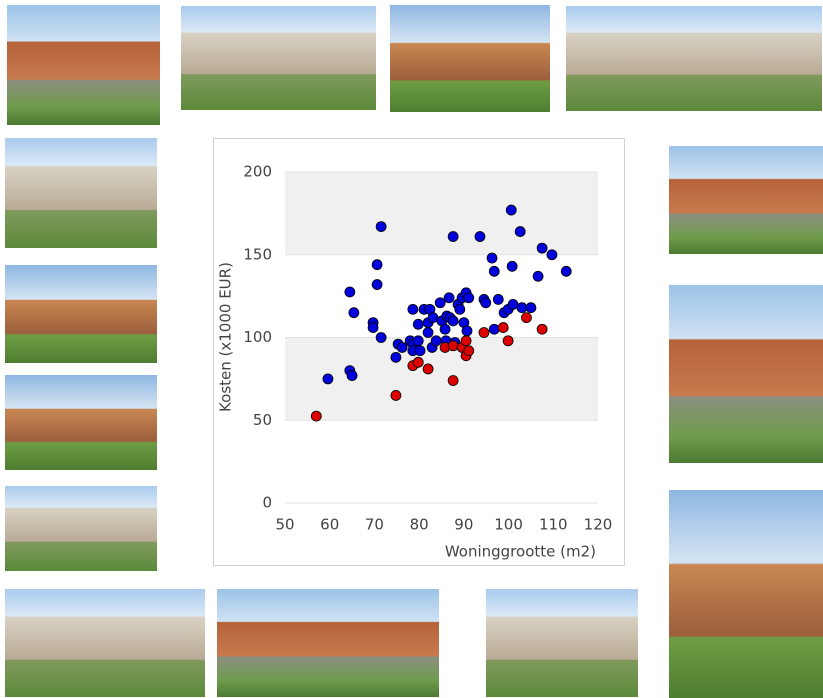  I want to click on y-tick-label: 100, so click(257, 337).